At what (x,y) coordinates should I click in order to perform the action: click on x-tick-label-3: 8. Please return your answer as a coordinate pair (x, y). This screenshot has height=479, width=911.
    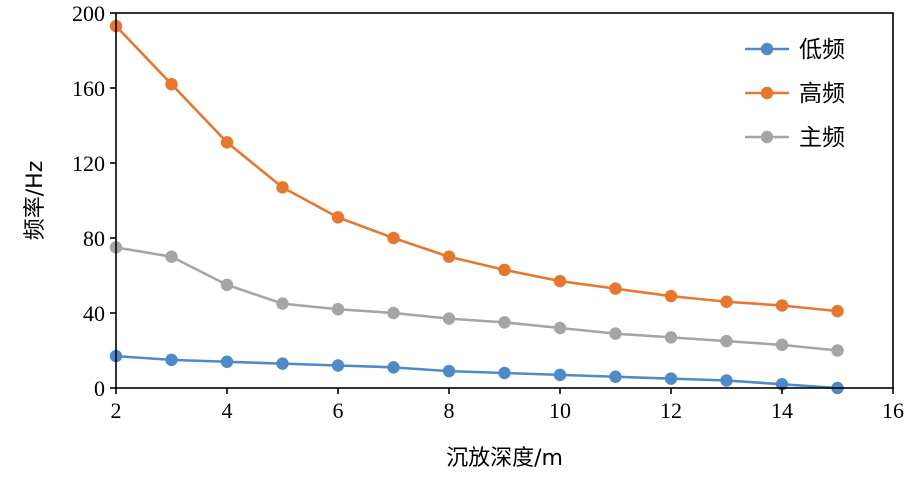
    Looking at the image, I should click on (449, 410).